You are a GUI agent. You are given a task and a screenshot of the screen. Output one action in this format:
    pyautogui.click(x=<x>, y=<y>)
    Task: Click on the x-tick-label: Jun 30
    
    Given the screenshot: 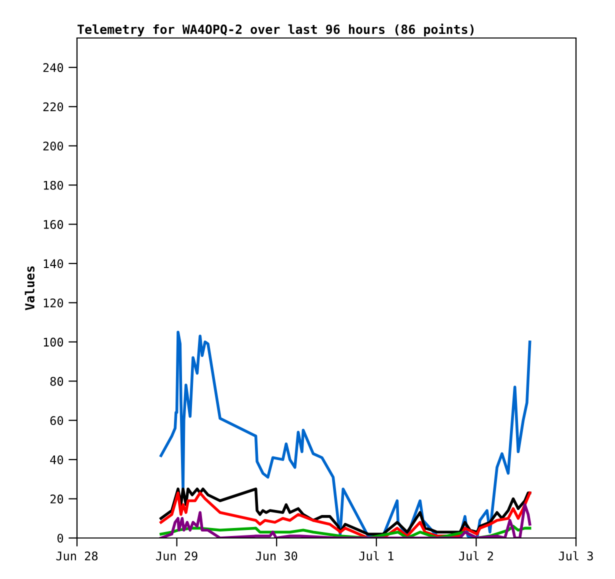 What is the action you would take?
    pyautogui.click(x=277, y=555)
    